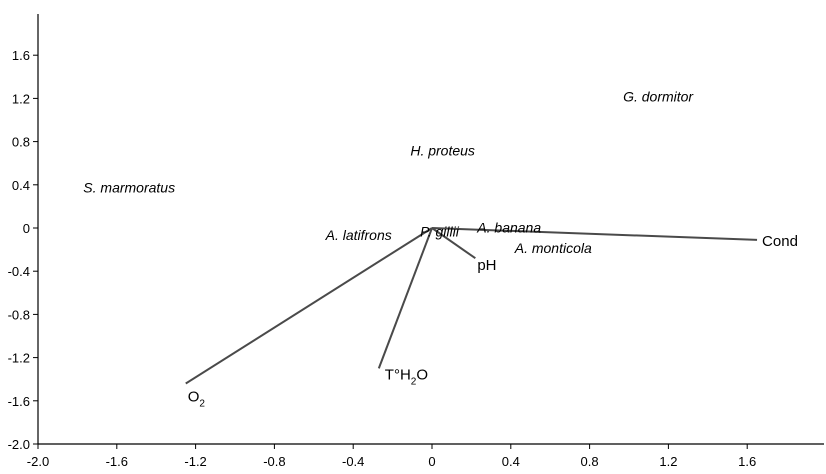 The width and height of the screenshot is (826, 474). Describe the element at coordinates (309, 306) in the screenshot. I see `vector-o` at that location.